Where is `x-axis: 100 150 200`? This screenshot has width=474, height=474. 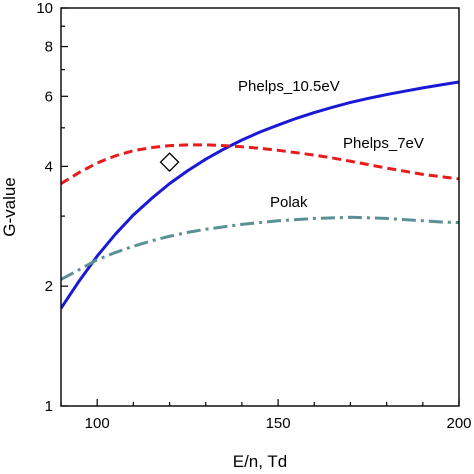 x-axis: 100 150 200 is located at coordinates (266, 415).